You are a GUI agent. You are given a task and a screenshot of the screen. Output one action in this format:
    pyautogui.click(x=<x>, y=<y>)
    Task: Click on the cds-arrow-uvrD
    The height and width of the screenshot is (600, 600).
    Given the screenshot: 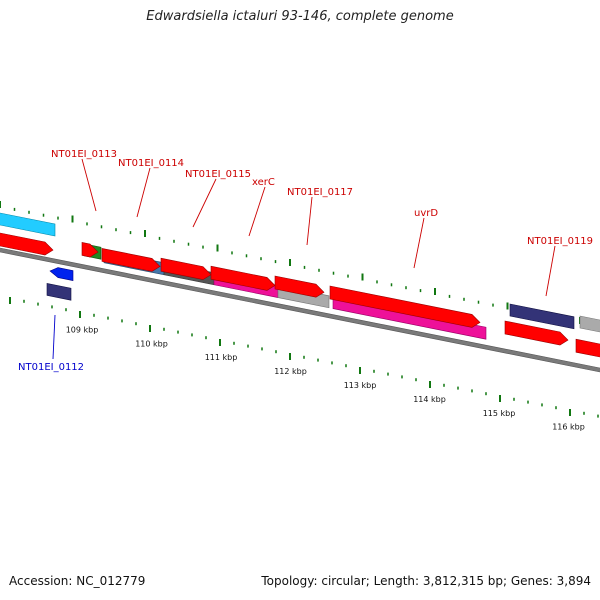 What is the action you would take?
    pyautogui.click(x=405, y=306)
    